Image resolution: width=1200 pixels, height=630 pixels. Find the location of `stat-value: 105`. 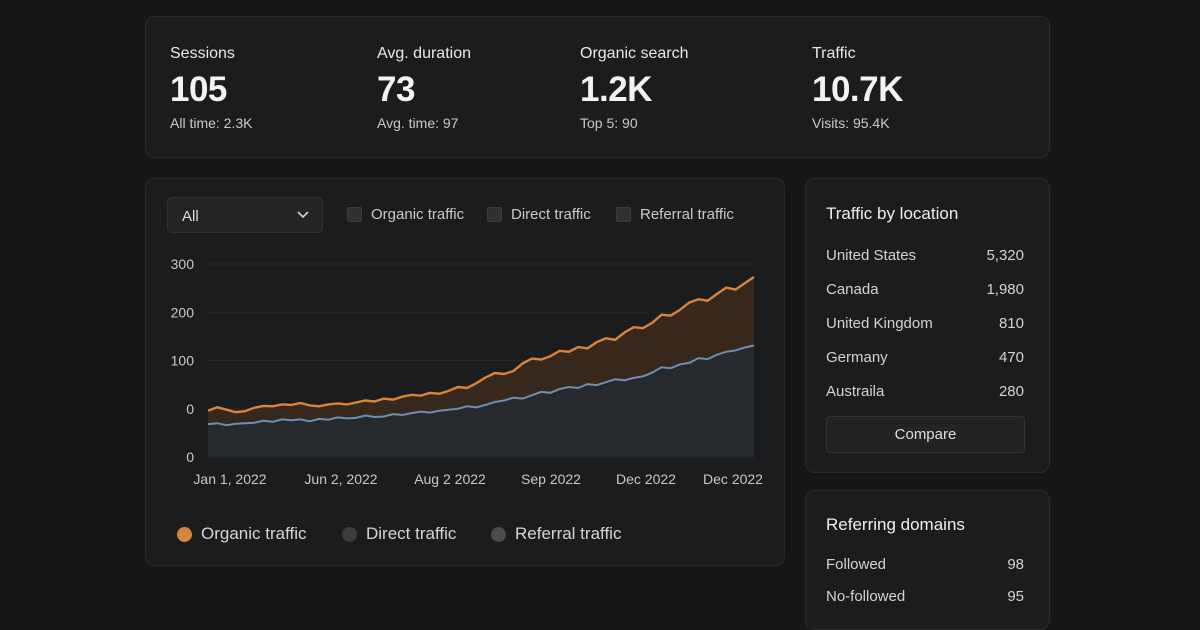

stat-value: 105 is located at coordinates (198, 89).